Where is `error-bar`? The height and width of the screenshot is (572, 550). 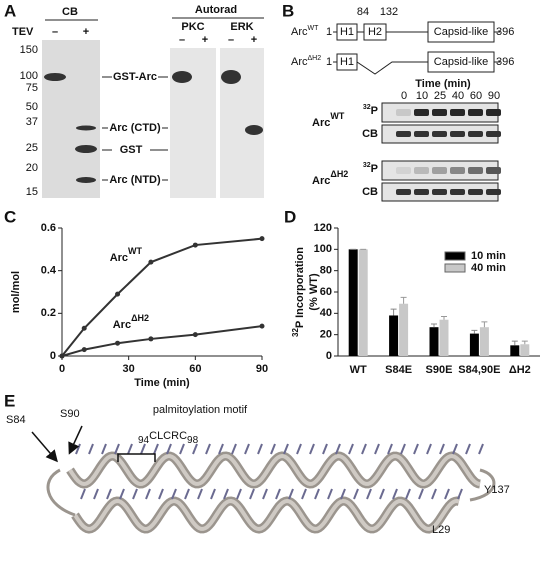 error-bar is located at coordinates (393, 312).